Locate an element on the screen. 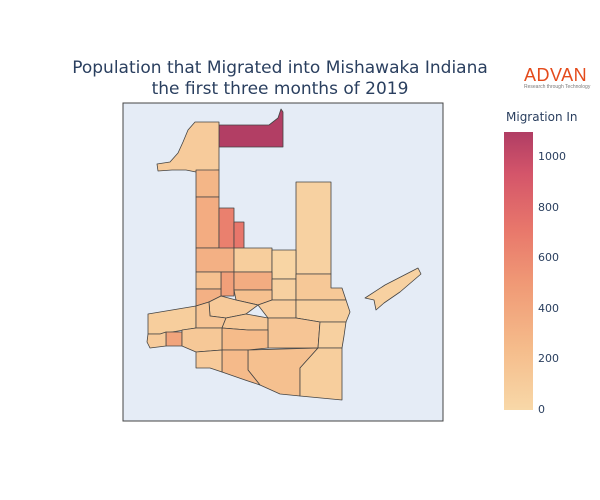 This screenshot has height=500, width=600. region-mid-b is located at coordinates (253, 260).